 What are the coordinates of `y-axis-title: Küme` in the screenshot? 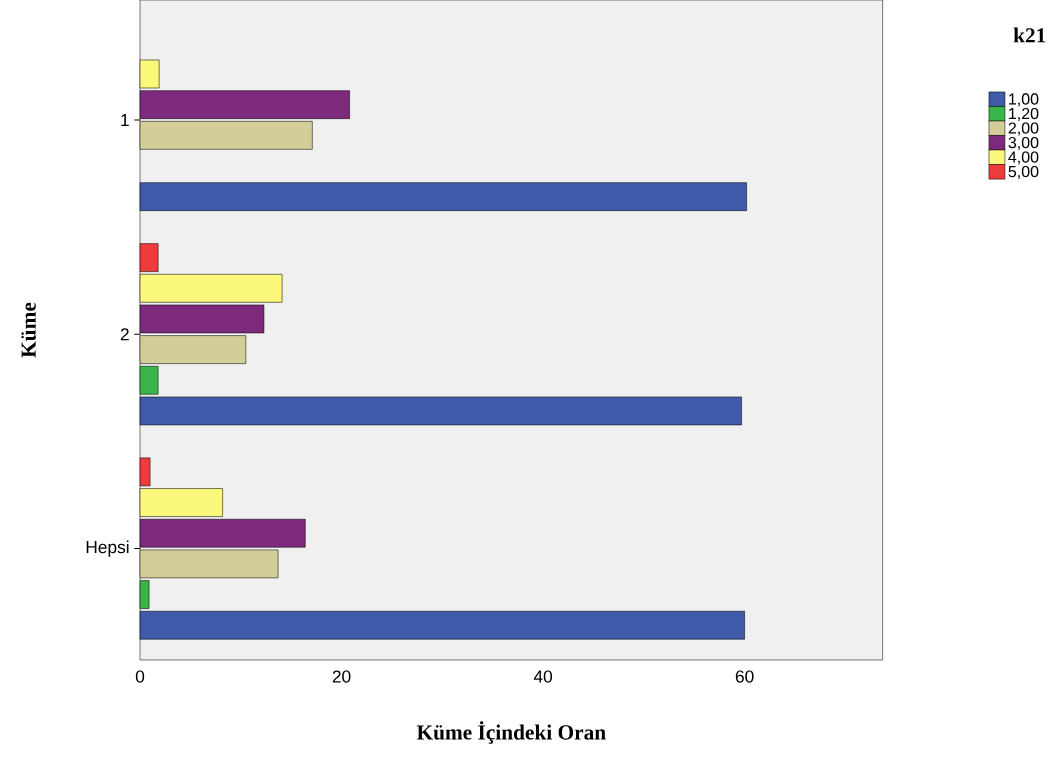 It's located at (28, 330).